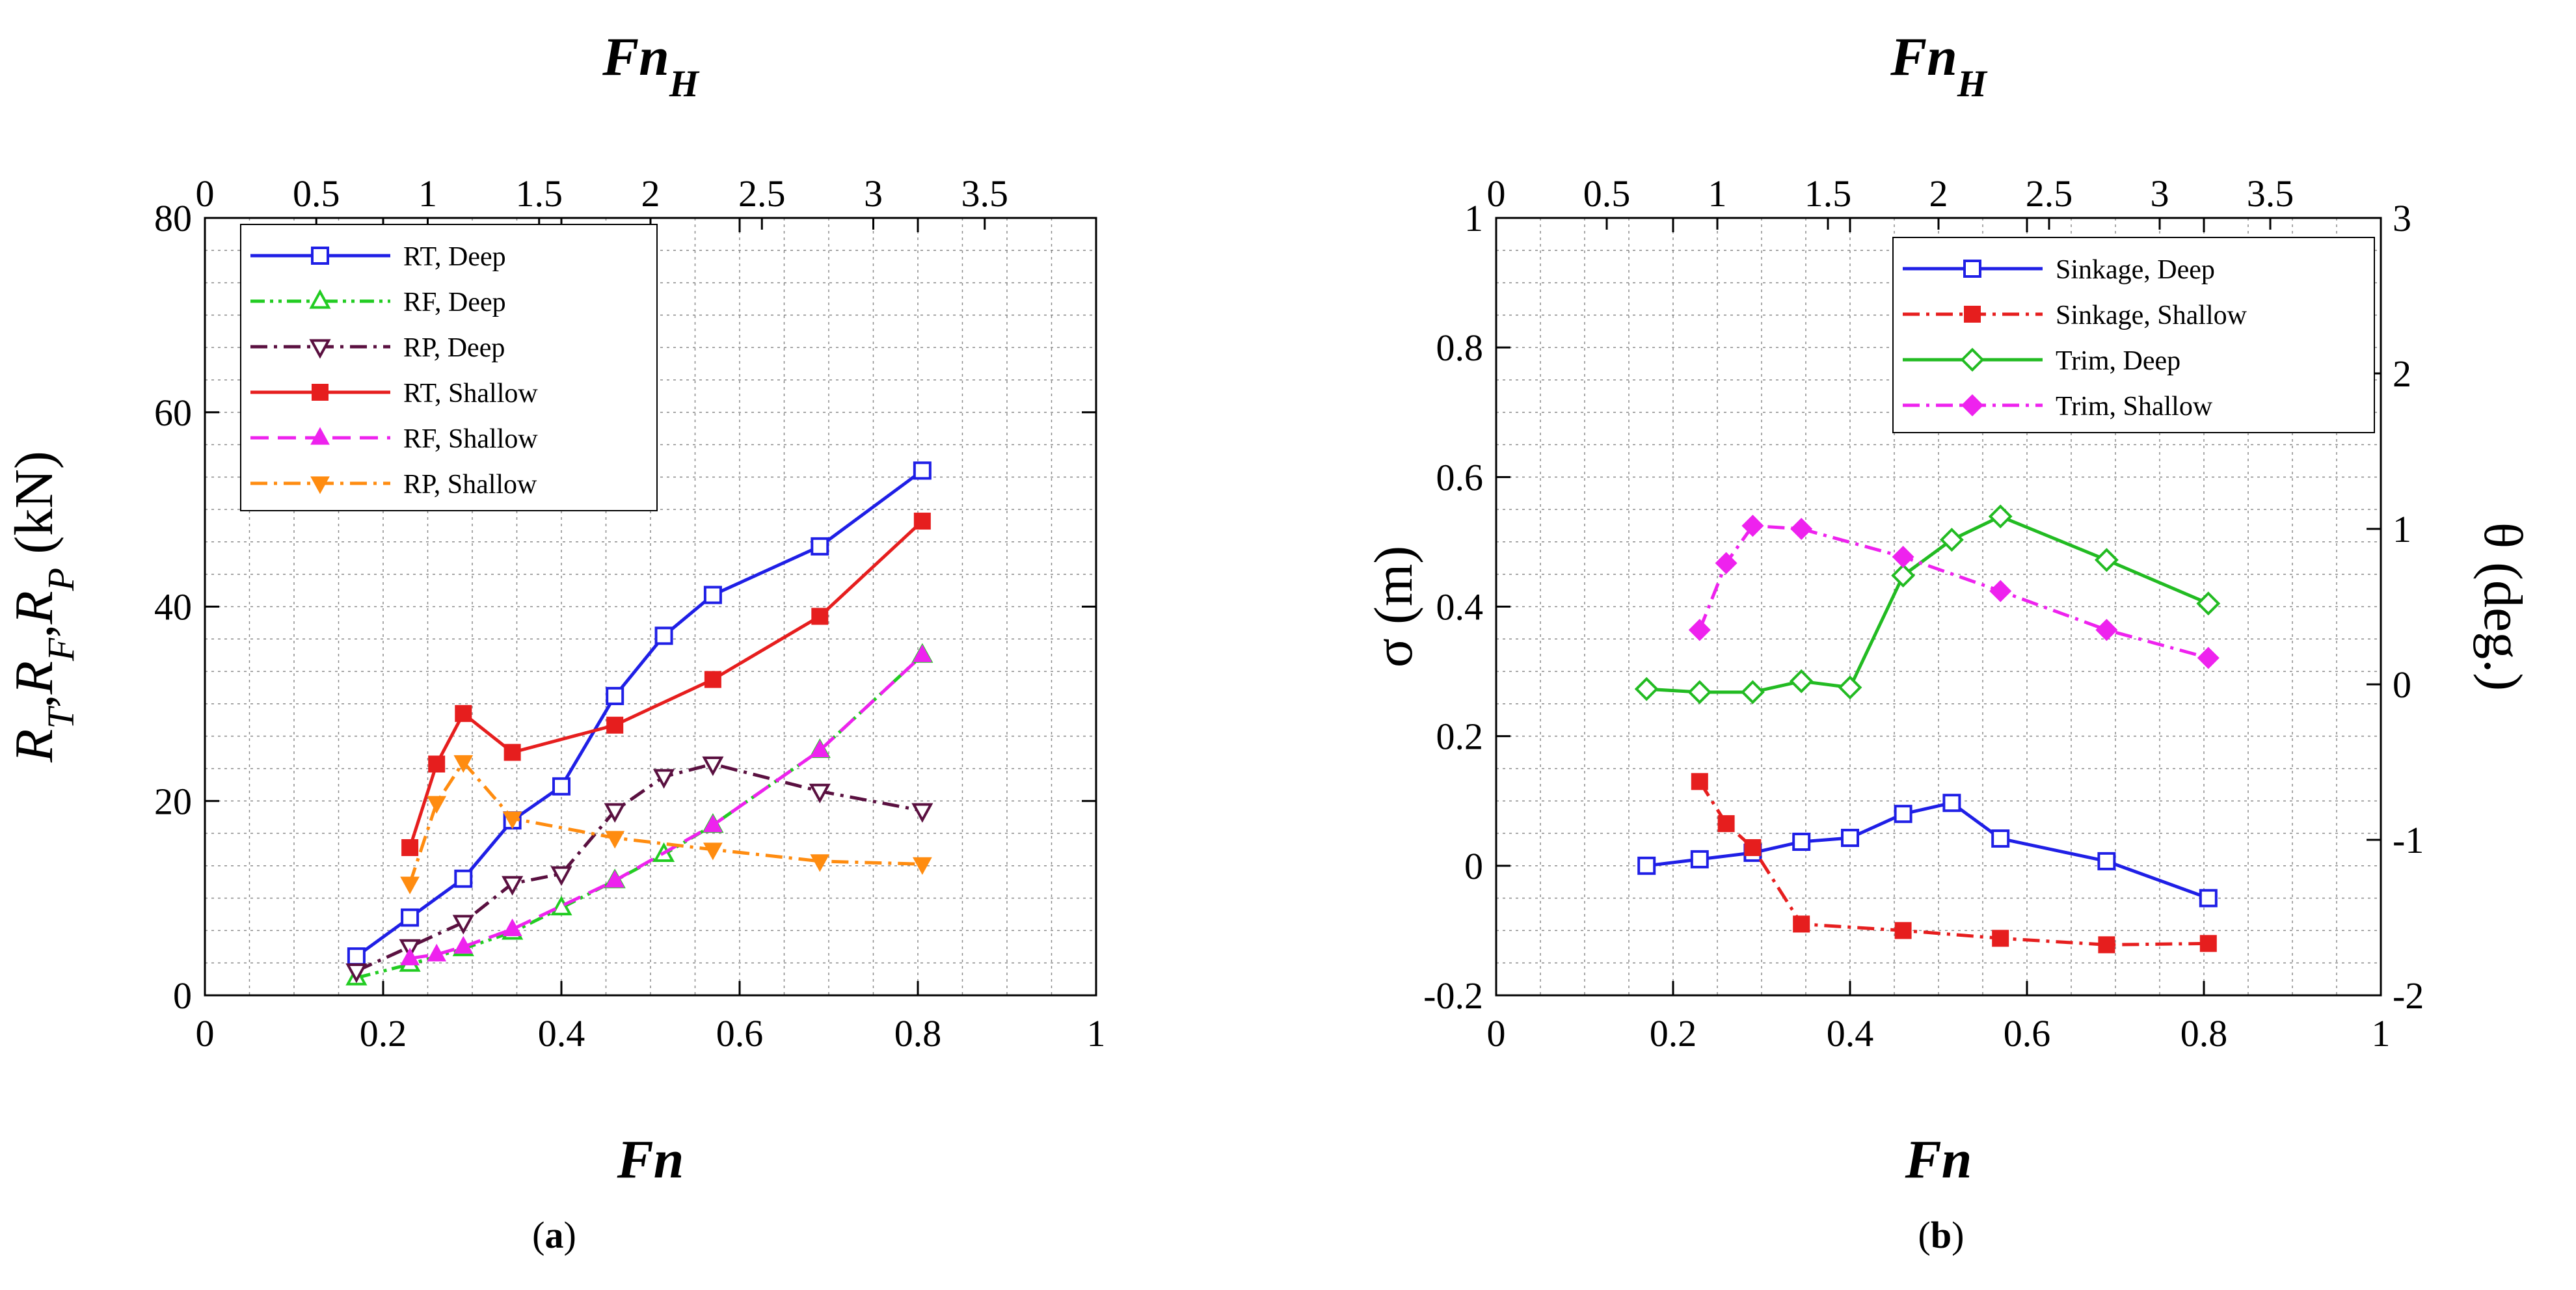 This screenshot has width=2576, height=1290. What do you see at coordinates (2402, 529) in the screenshot?
I see `y2-tick-label: 1` at bounding box center [2402, 529].